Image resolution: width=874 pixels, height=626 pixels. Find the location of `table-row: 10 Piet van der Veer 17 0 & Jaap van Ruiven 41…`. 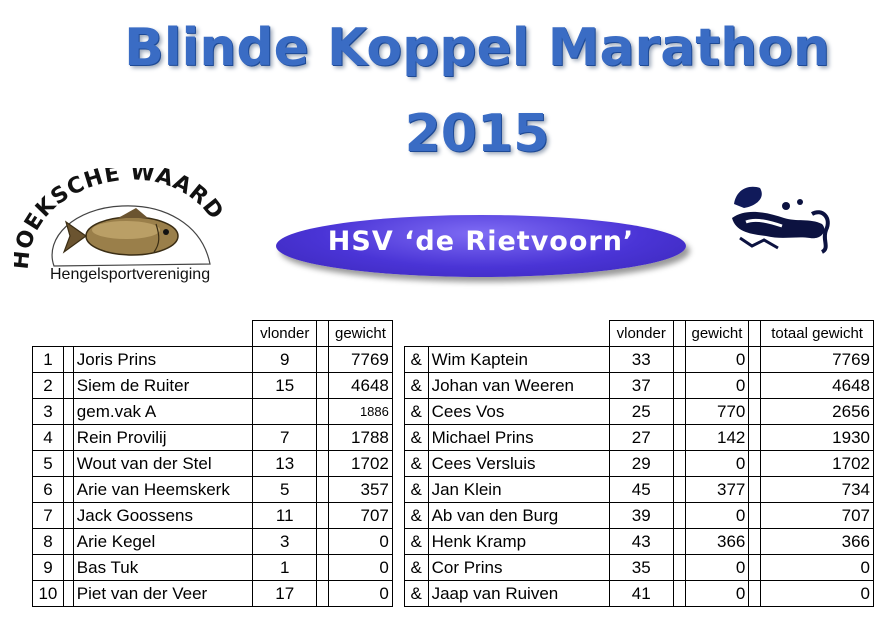

table-row: 10 Piet van der Veer 17 0 & Jaap van Ruiven 41… is located at coordinates (453, 593).